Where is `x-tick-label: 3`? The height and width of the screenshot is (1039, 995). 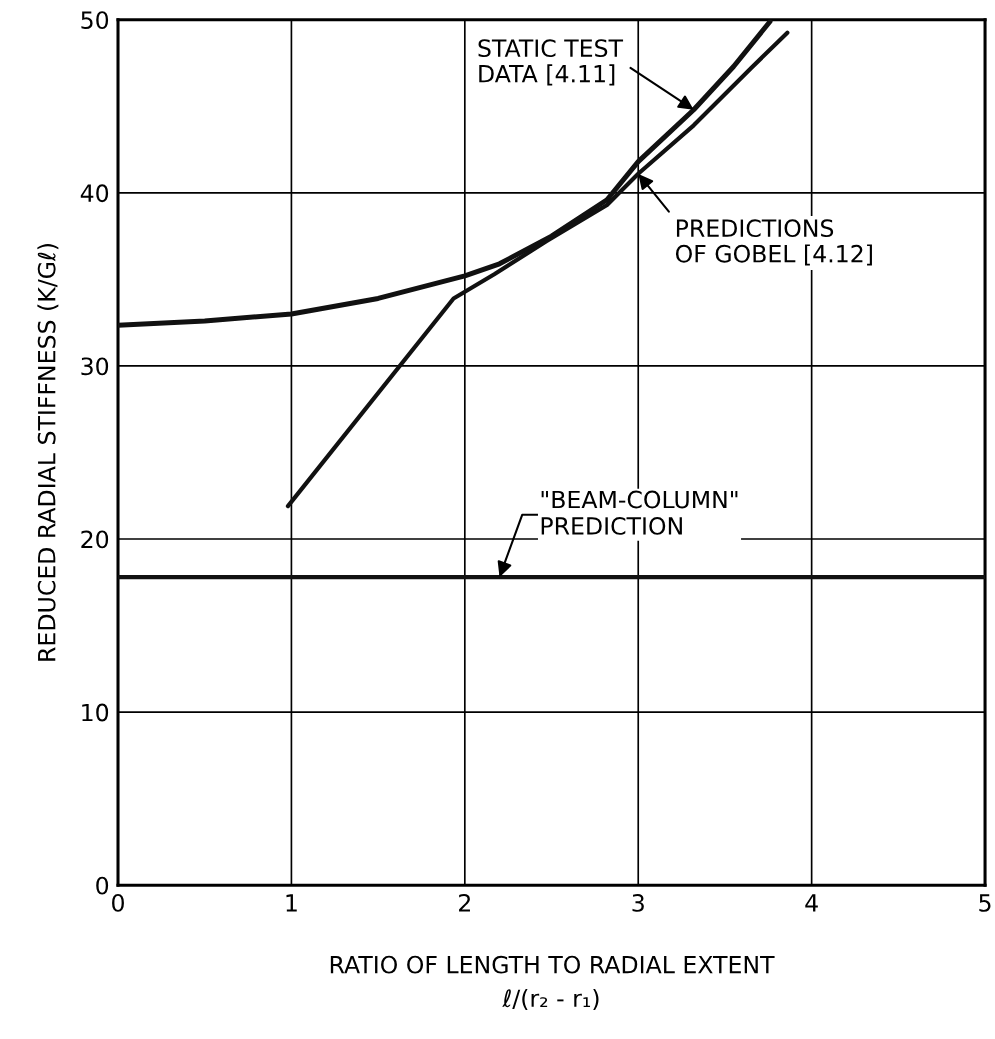 x-tick-label: 3 is located at coordinates (638, 902).